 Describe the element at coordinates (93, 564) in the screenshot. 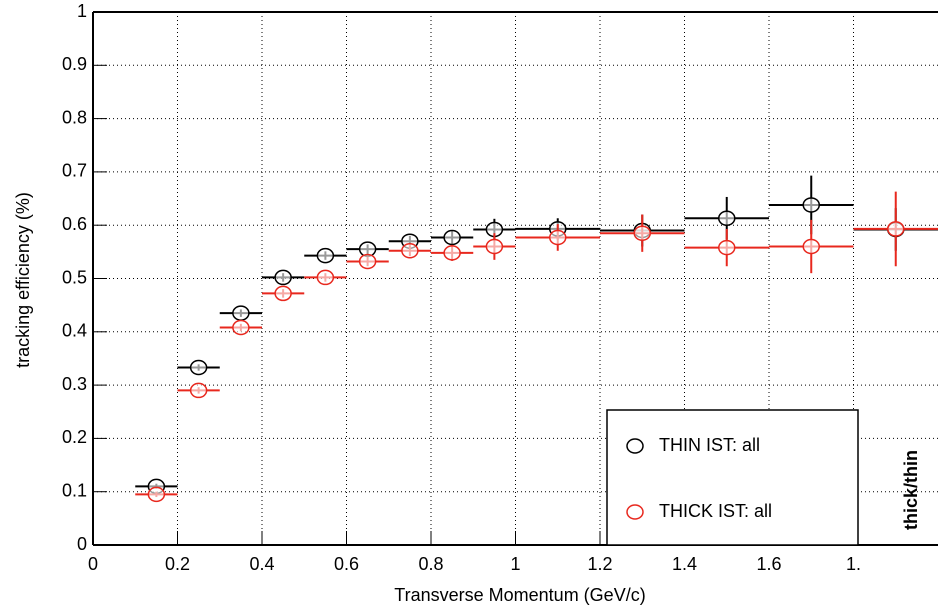

I see `x-tick-label: 0` at that location.